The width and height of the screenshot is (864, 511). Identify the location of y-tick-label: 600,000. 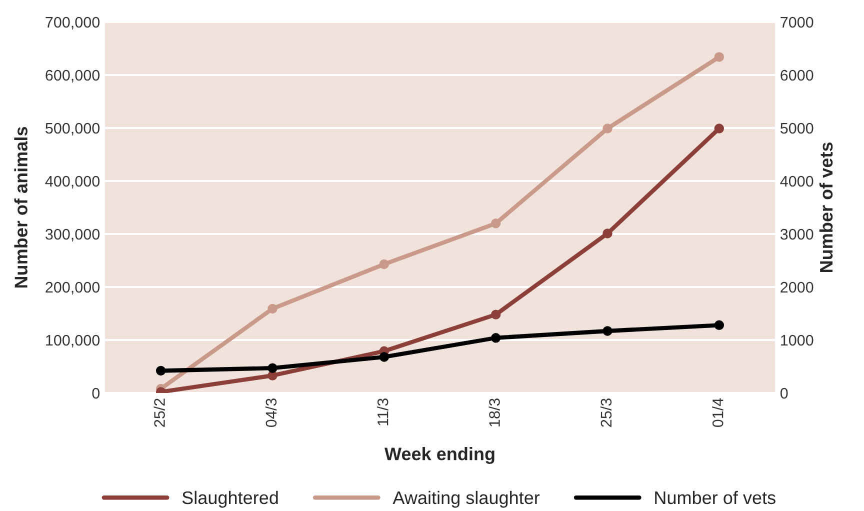
(73, 76).